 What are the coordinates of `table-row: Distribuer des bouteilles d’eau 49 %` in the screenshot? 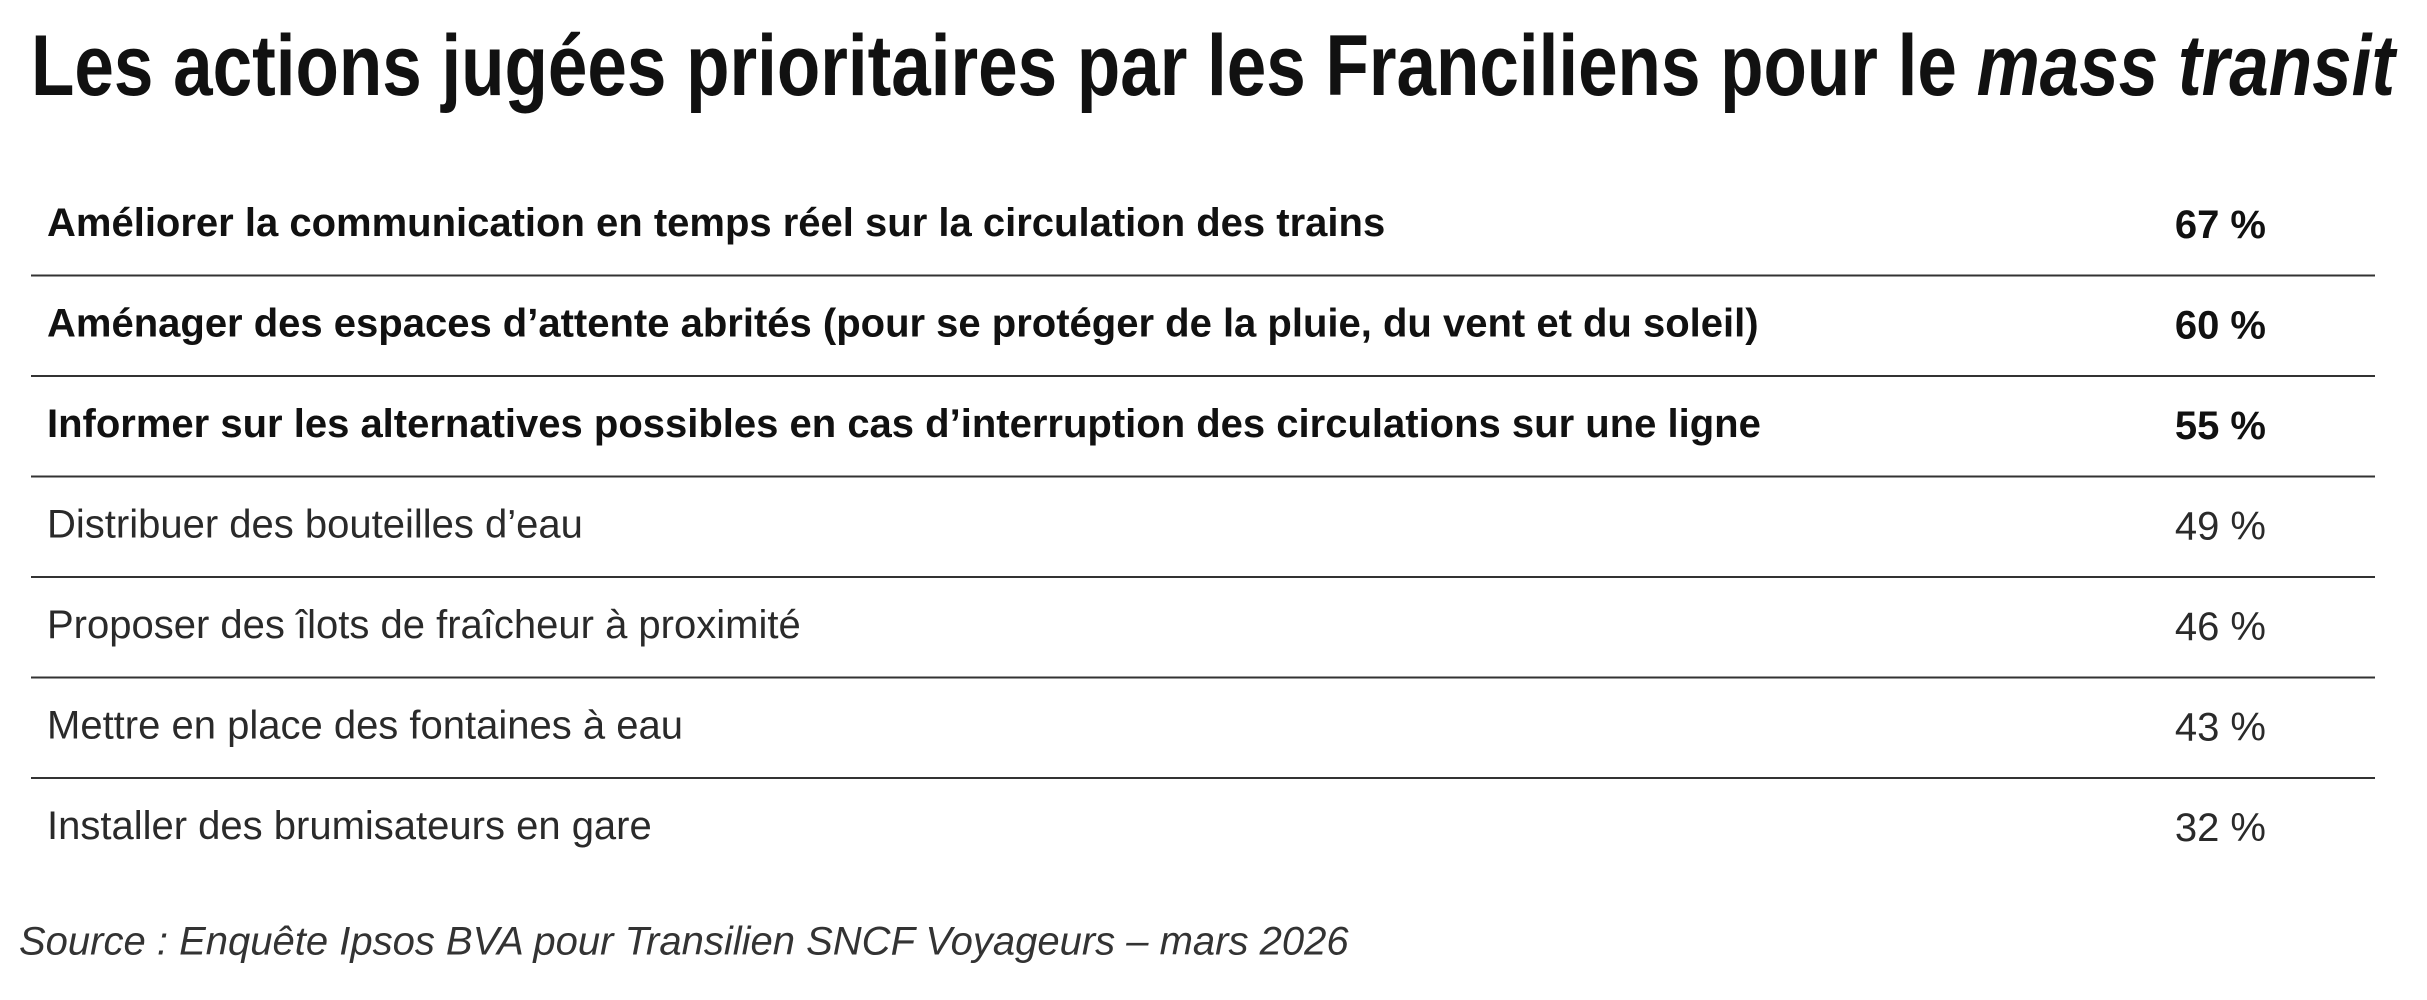 It's located at (1156, 525).